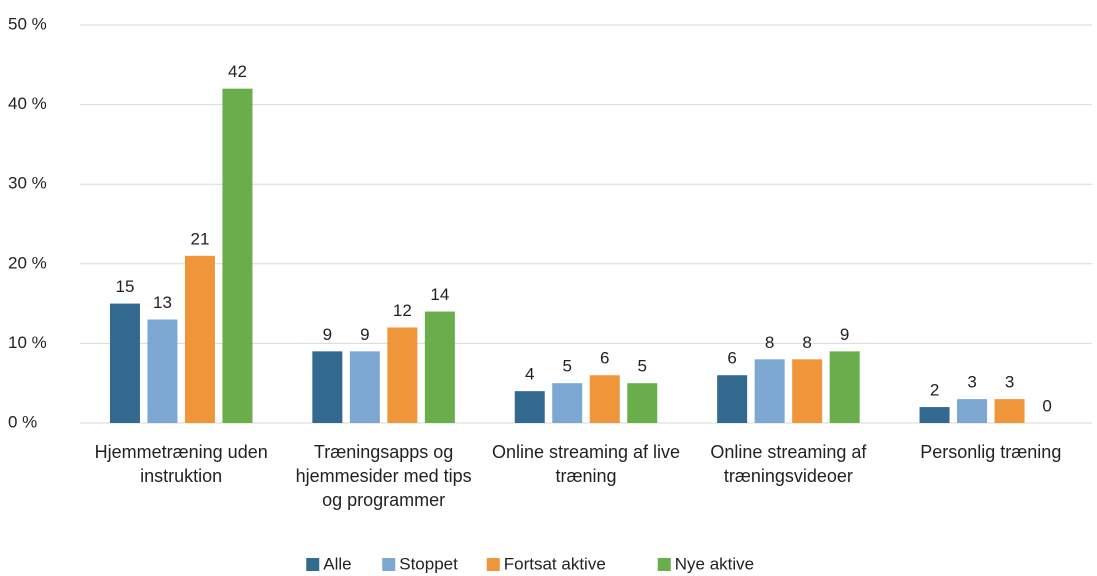  I want to click on legend-label: Nye aktive, so click(714, 563).